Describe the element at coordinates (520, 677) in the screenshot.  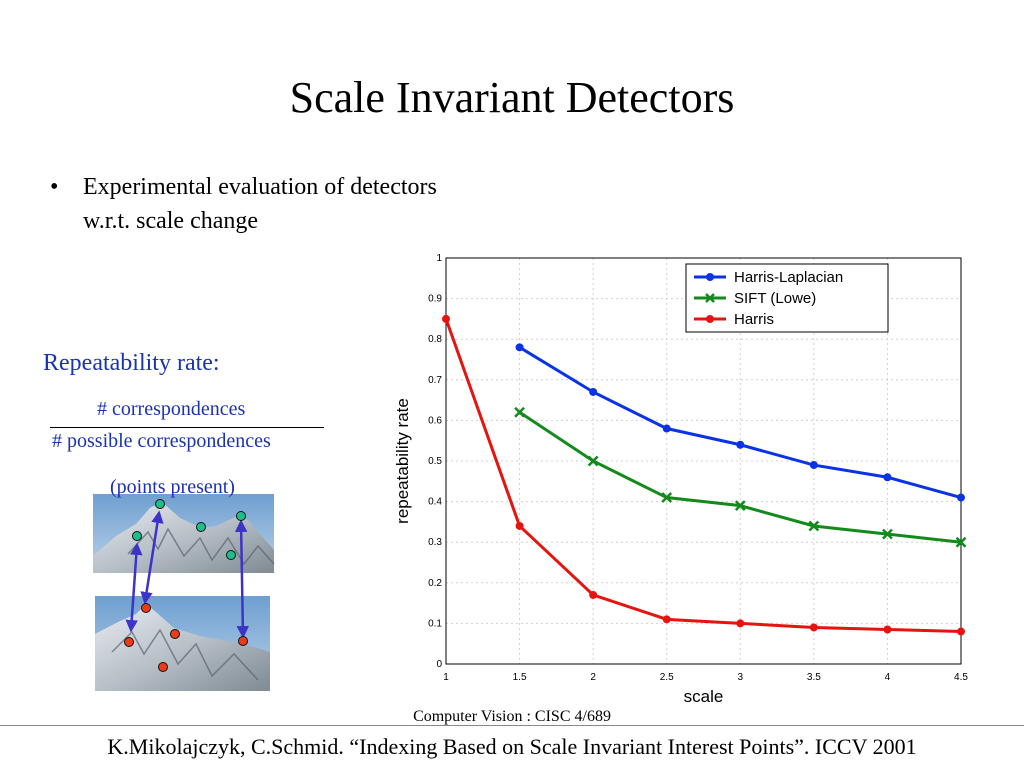
I see `x-tick-label: 1.5` at that location.